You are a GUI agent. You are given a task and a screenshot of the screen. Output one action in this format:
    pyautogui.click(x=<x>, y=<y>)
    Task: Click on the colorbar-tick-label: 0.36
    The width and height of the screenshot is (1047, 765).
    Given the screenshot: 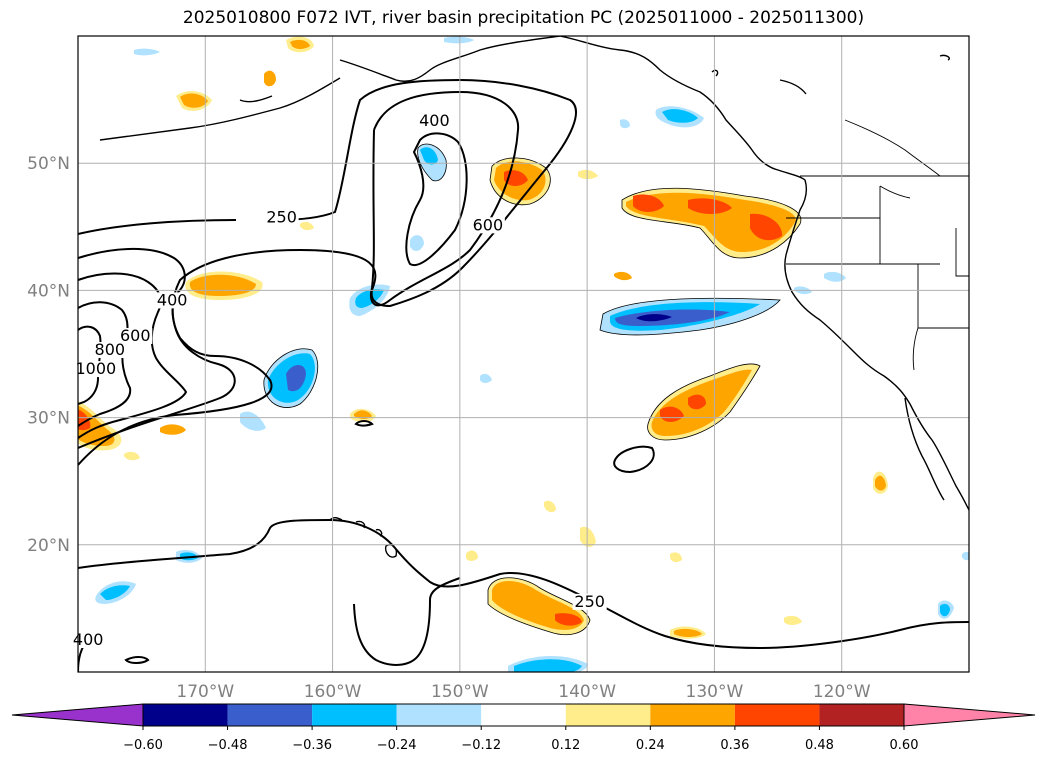 What is the action you would take?
    pyautogui.click(x=734, y=745)
    